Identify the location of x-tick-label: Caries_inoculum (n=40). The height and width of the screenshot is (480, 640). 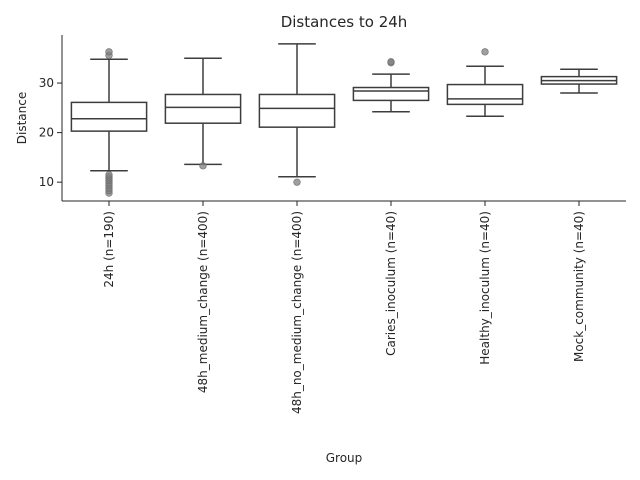
(391, 283).